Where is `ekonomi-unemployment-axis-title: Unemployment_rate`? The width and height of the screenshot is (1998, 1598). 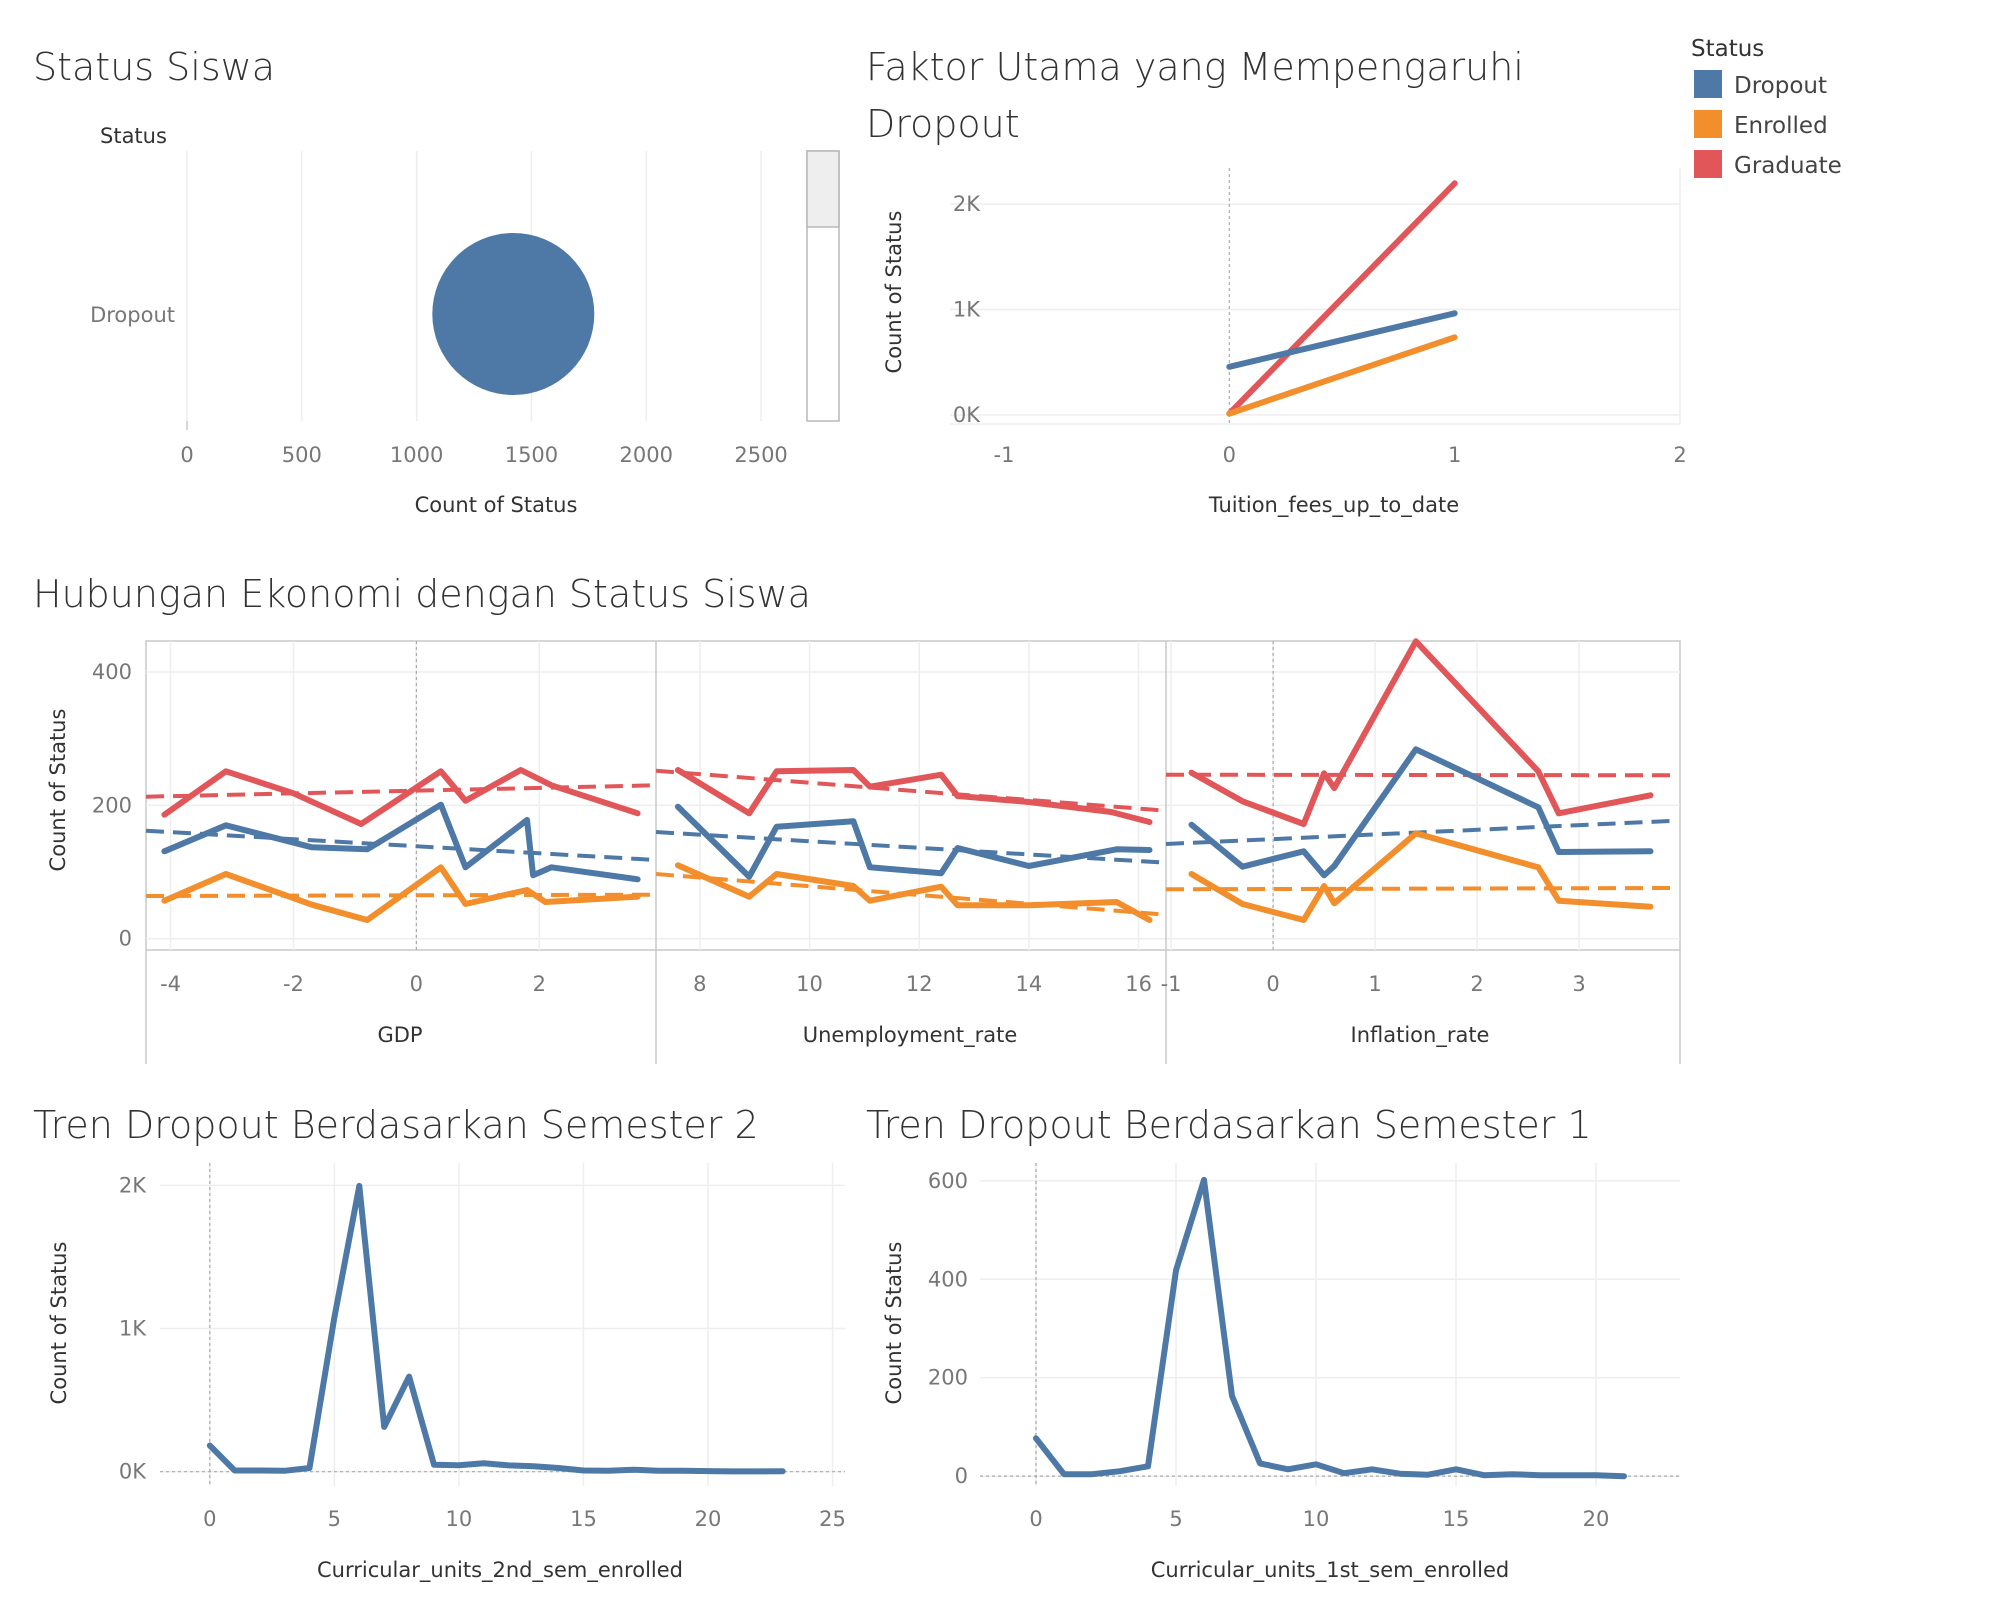
ekonomi-unemployment-axis-title: Unemployment_rate is located at coordinates (910, 1035).